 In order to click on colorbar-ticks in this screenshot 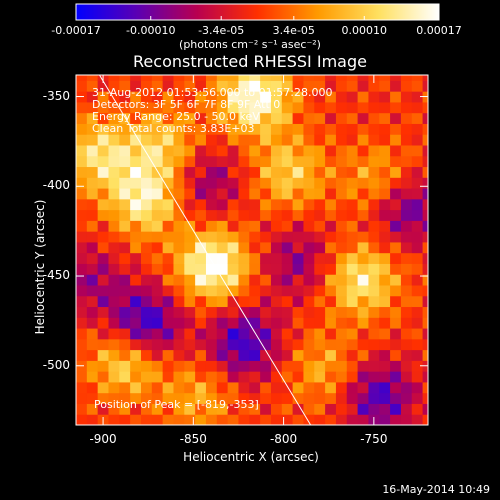, I will do `click(257, 18)`.